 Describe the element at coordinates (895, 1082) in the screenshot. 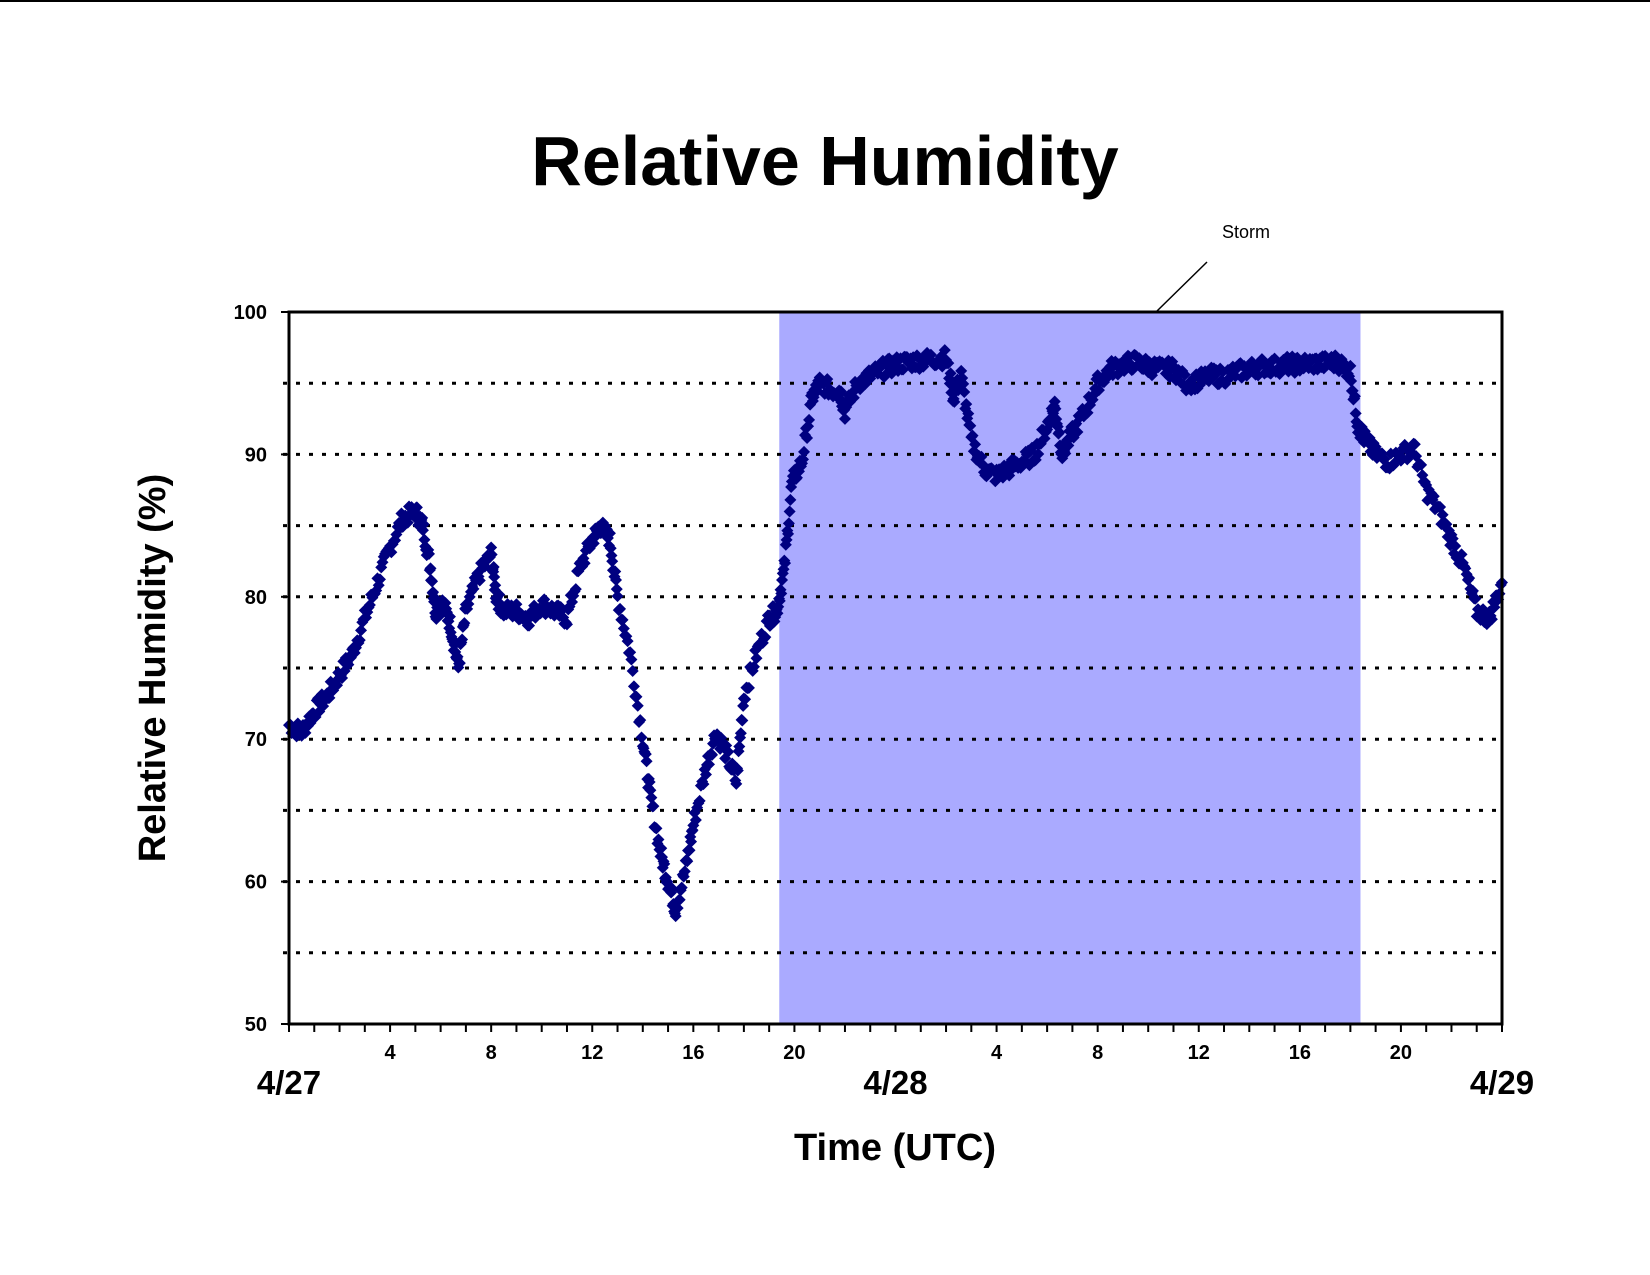

I see `x-date-label: 4/28` at that location.